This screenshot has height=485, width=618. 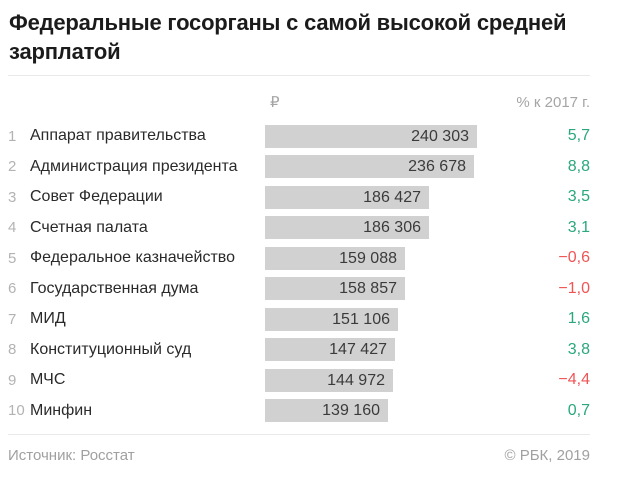 What do you see at coordinates (96, 197) in the screenshot?
I see `row-label: Совет Федерации` at bounding box center [96, 197].